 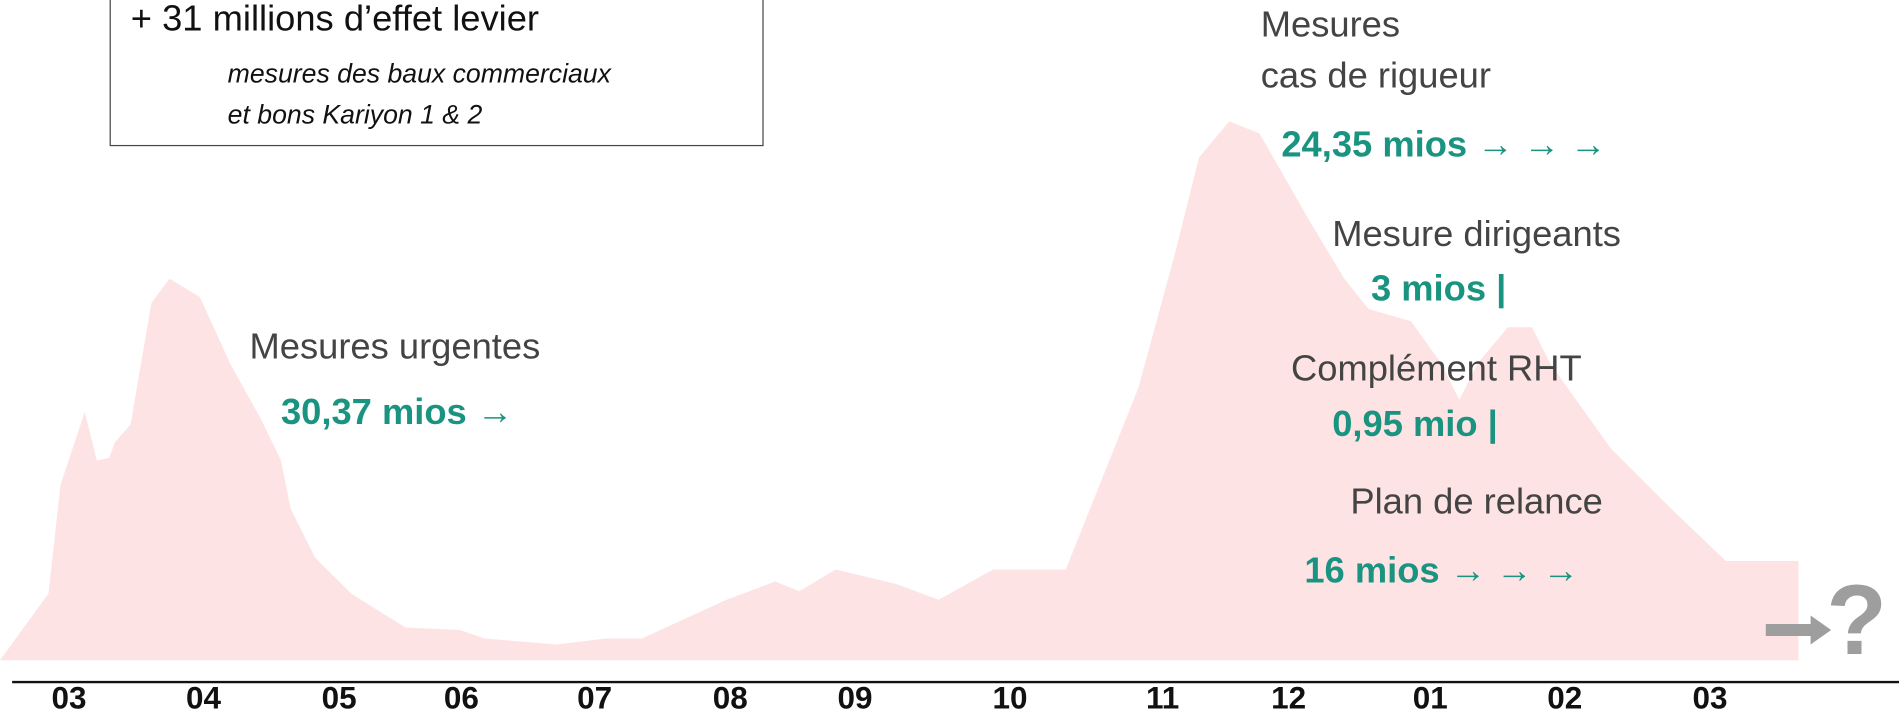 What do you see at coordinates (855, 698) in the screenshot?
I see `month-label: 09` at bounding box center [855, 698].